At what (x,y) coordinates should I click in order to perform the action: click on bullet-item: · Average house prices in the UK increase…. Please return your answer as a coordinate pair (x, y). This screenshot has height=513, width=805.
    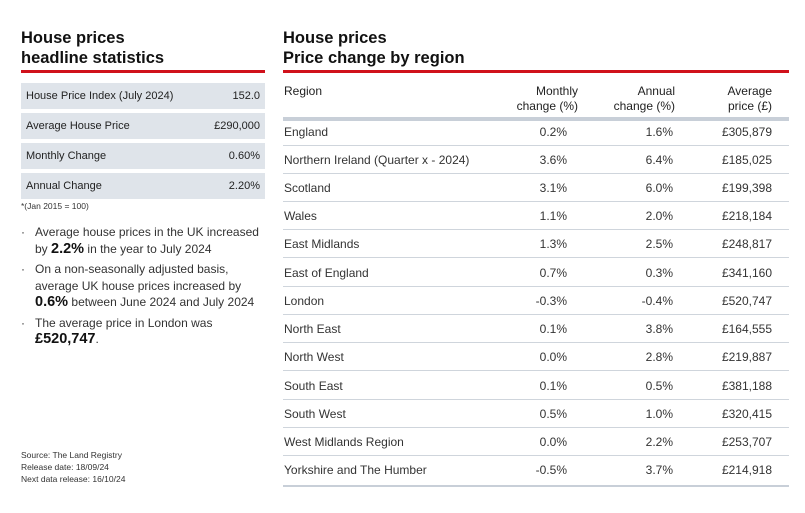
    Looking at the image, I should click on (143, 240).